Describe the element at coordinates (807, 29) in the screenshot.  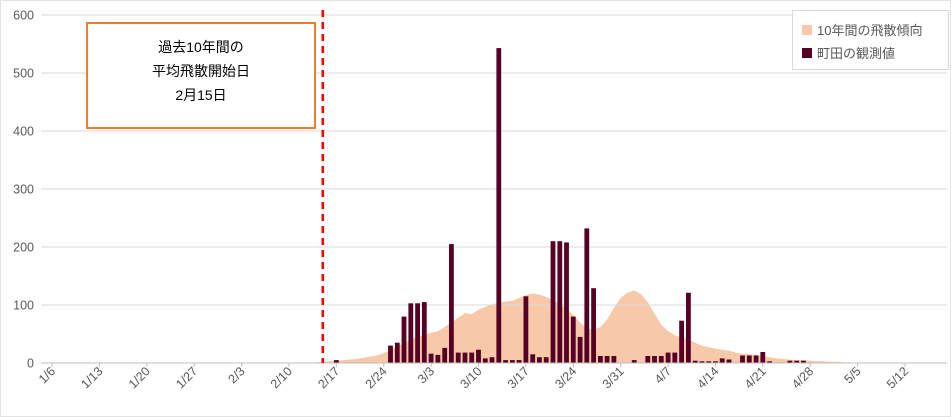
I see `area-series-swatch-icon` at that location.